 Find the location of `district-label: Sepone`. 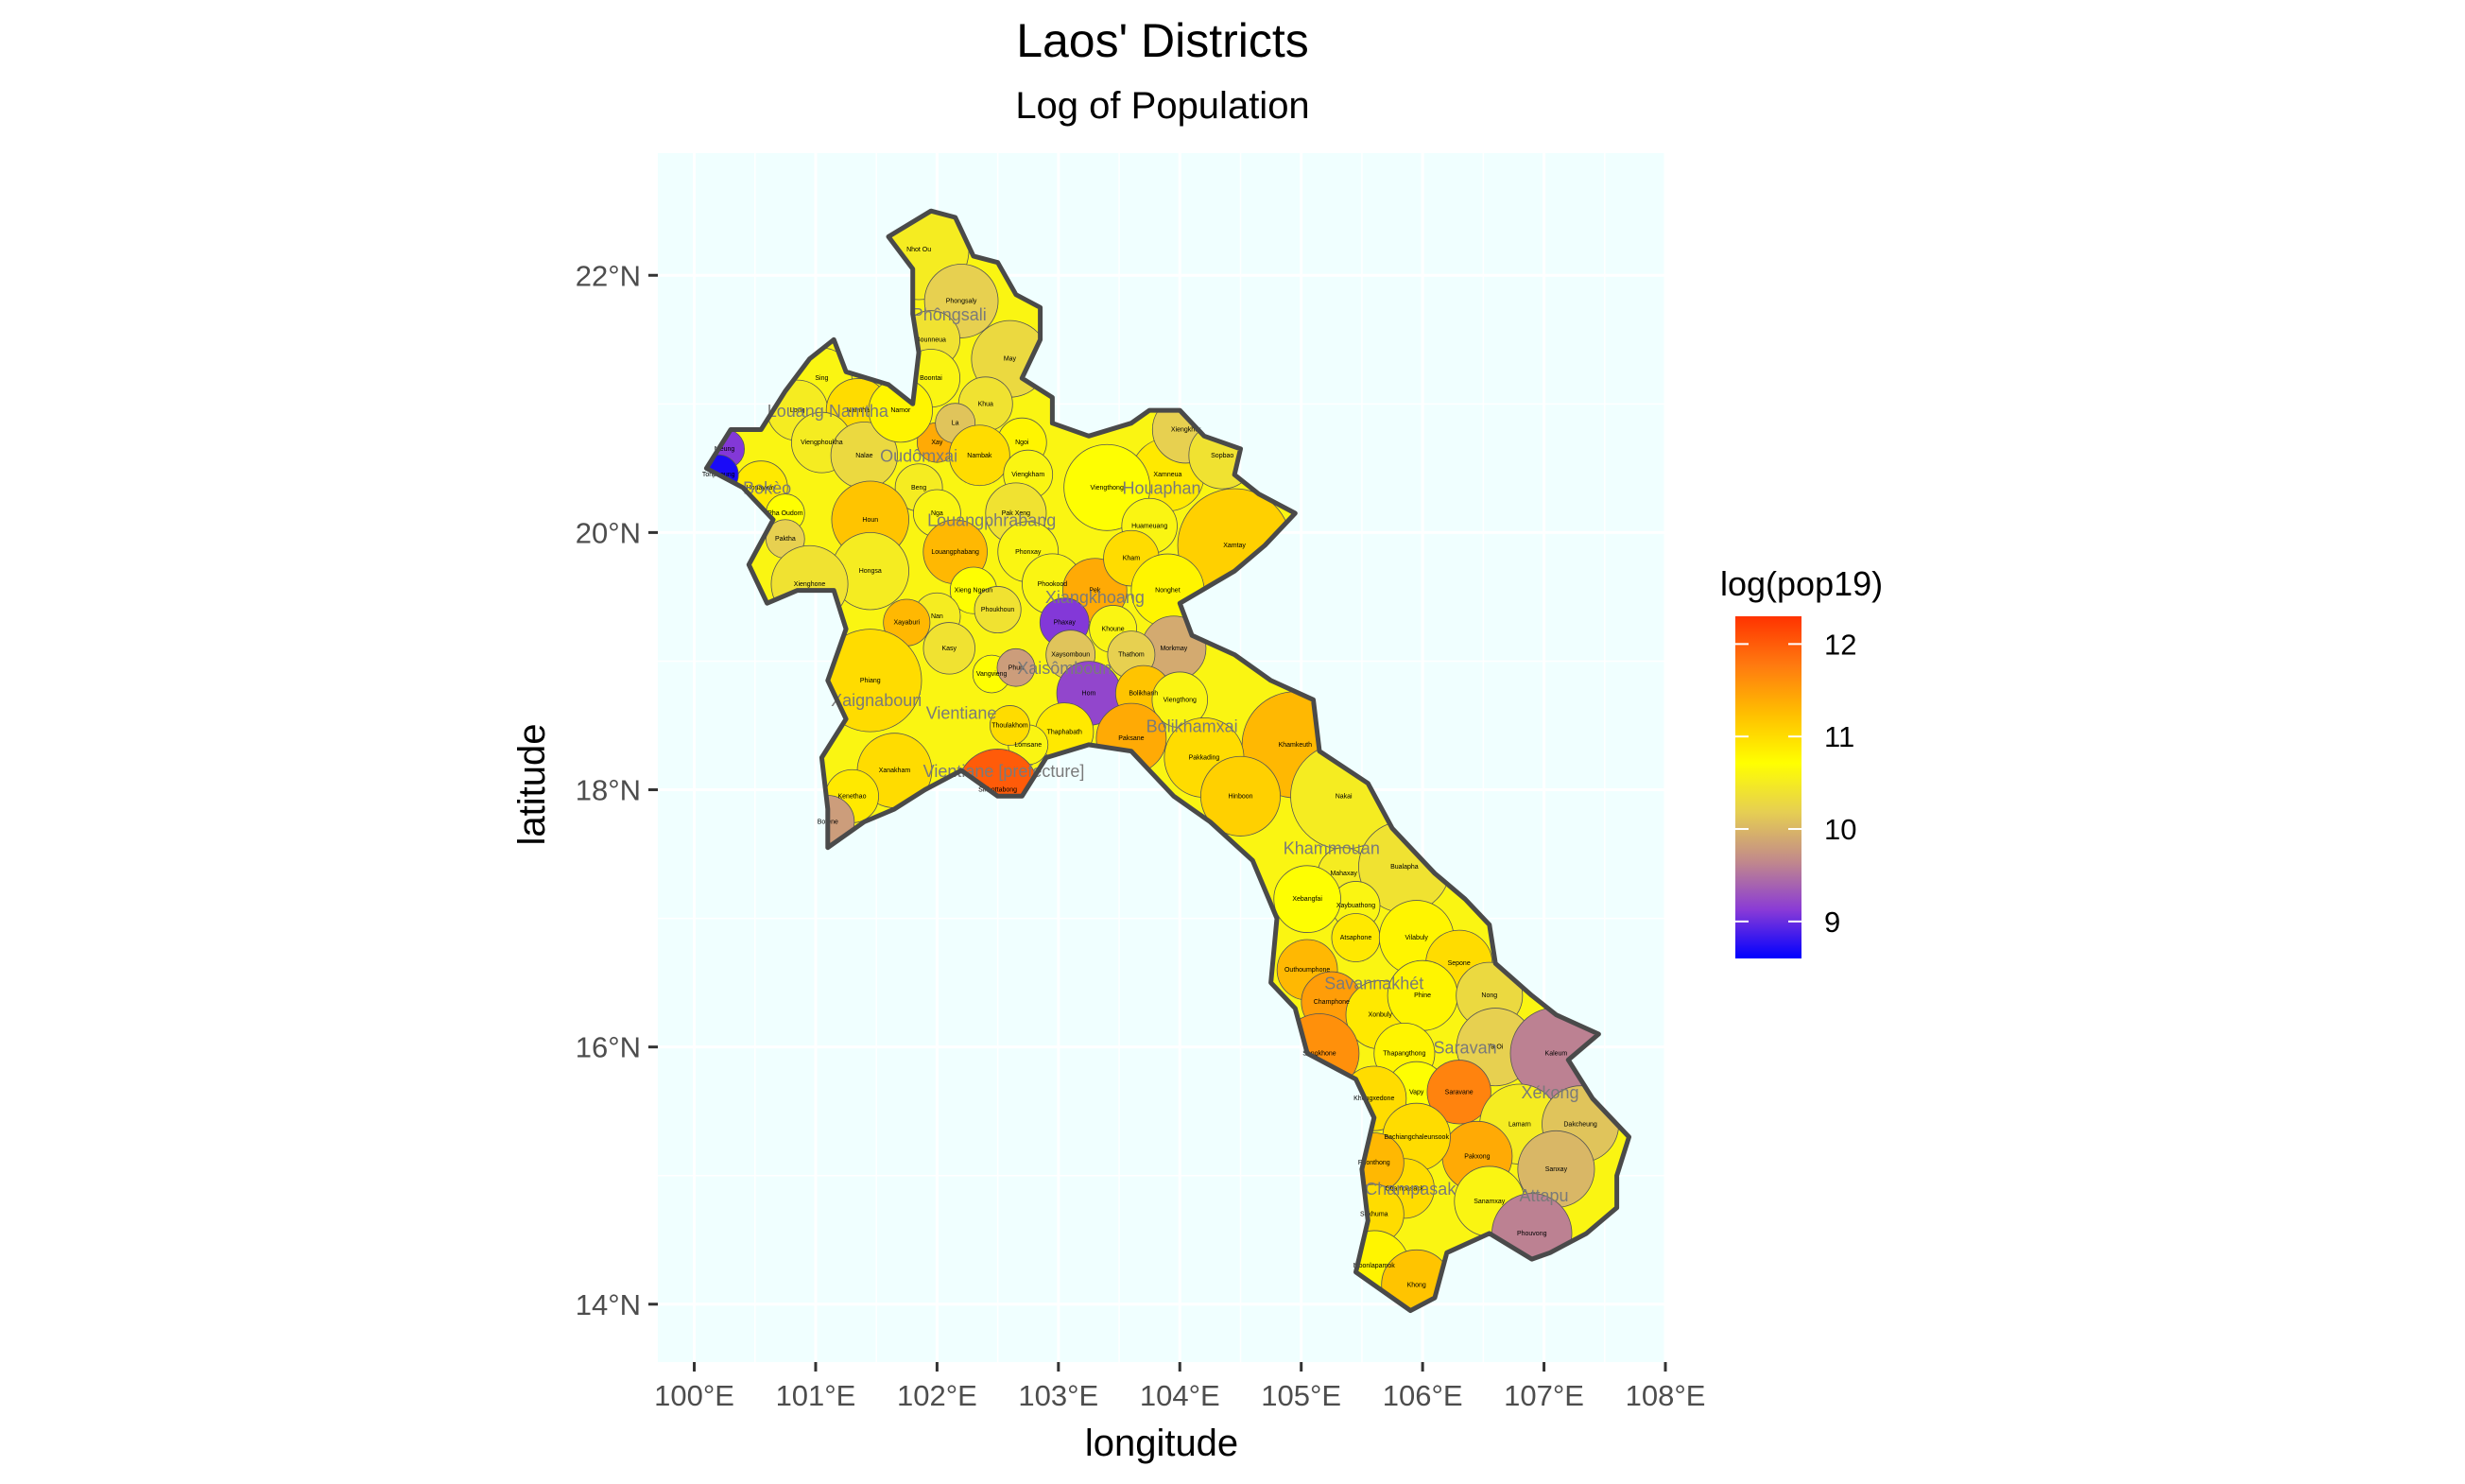

district-label: Sepone is located at coordinates (1459, 964).